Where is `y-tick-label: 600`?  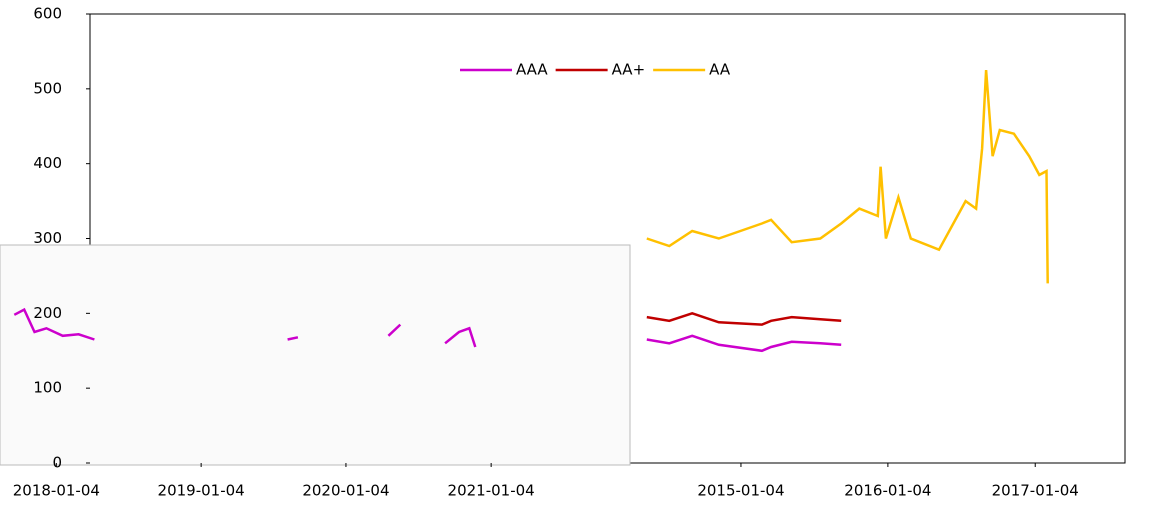 y-tick-label: 600 is located at coordinates (47, 14).